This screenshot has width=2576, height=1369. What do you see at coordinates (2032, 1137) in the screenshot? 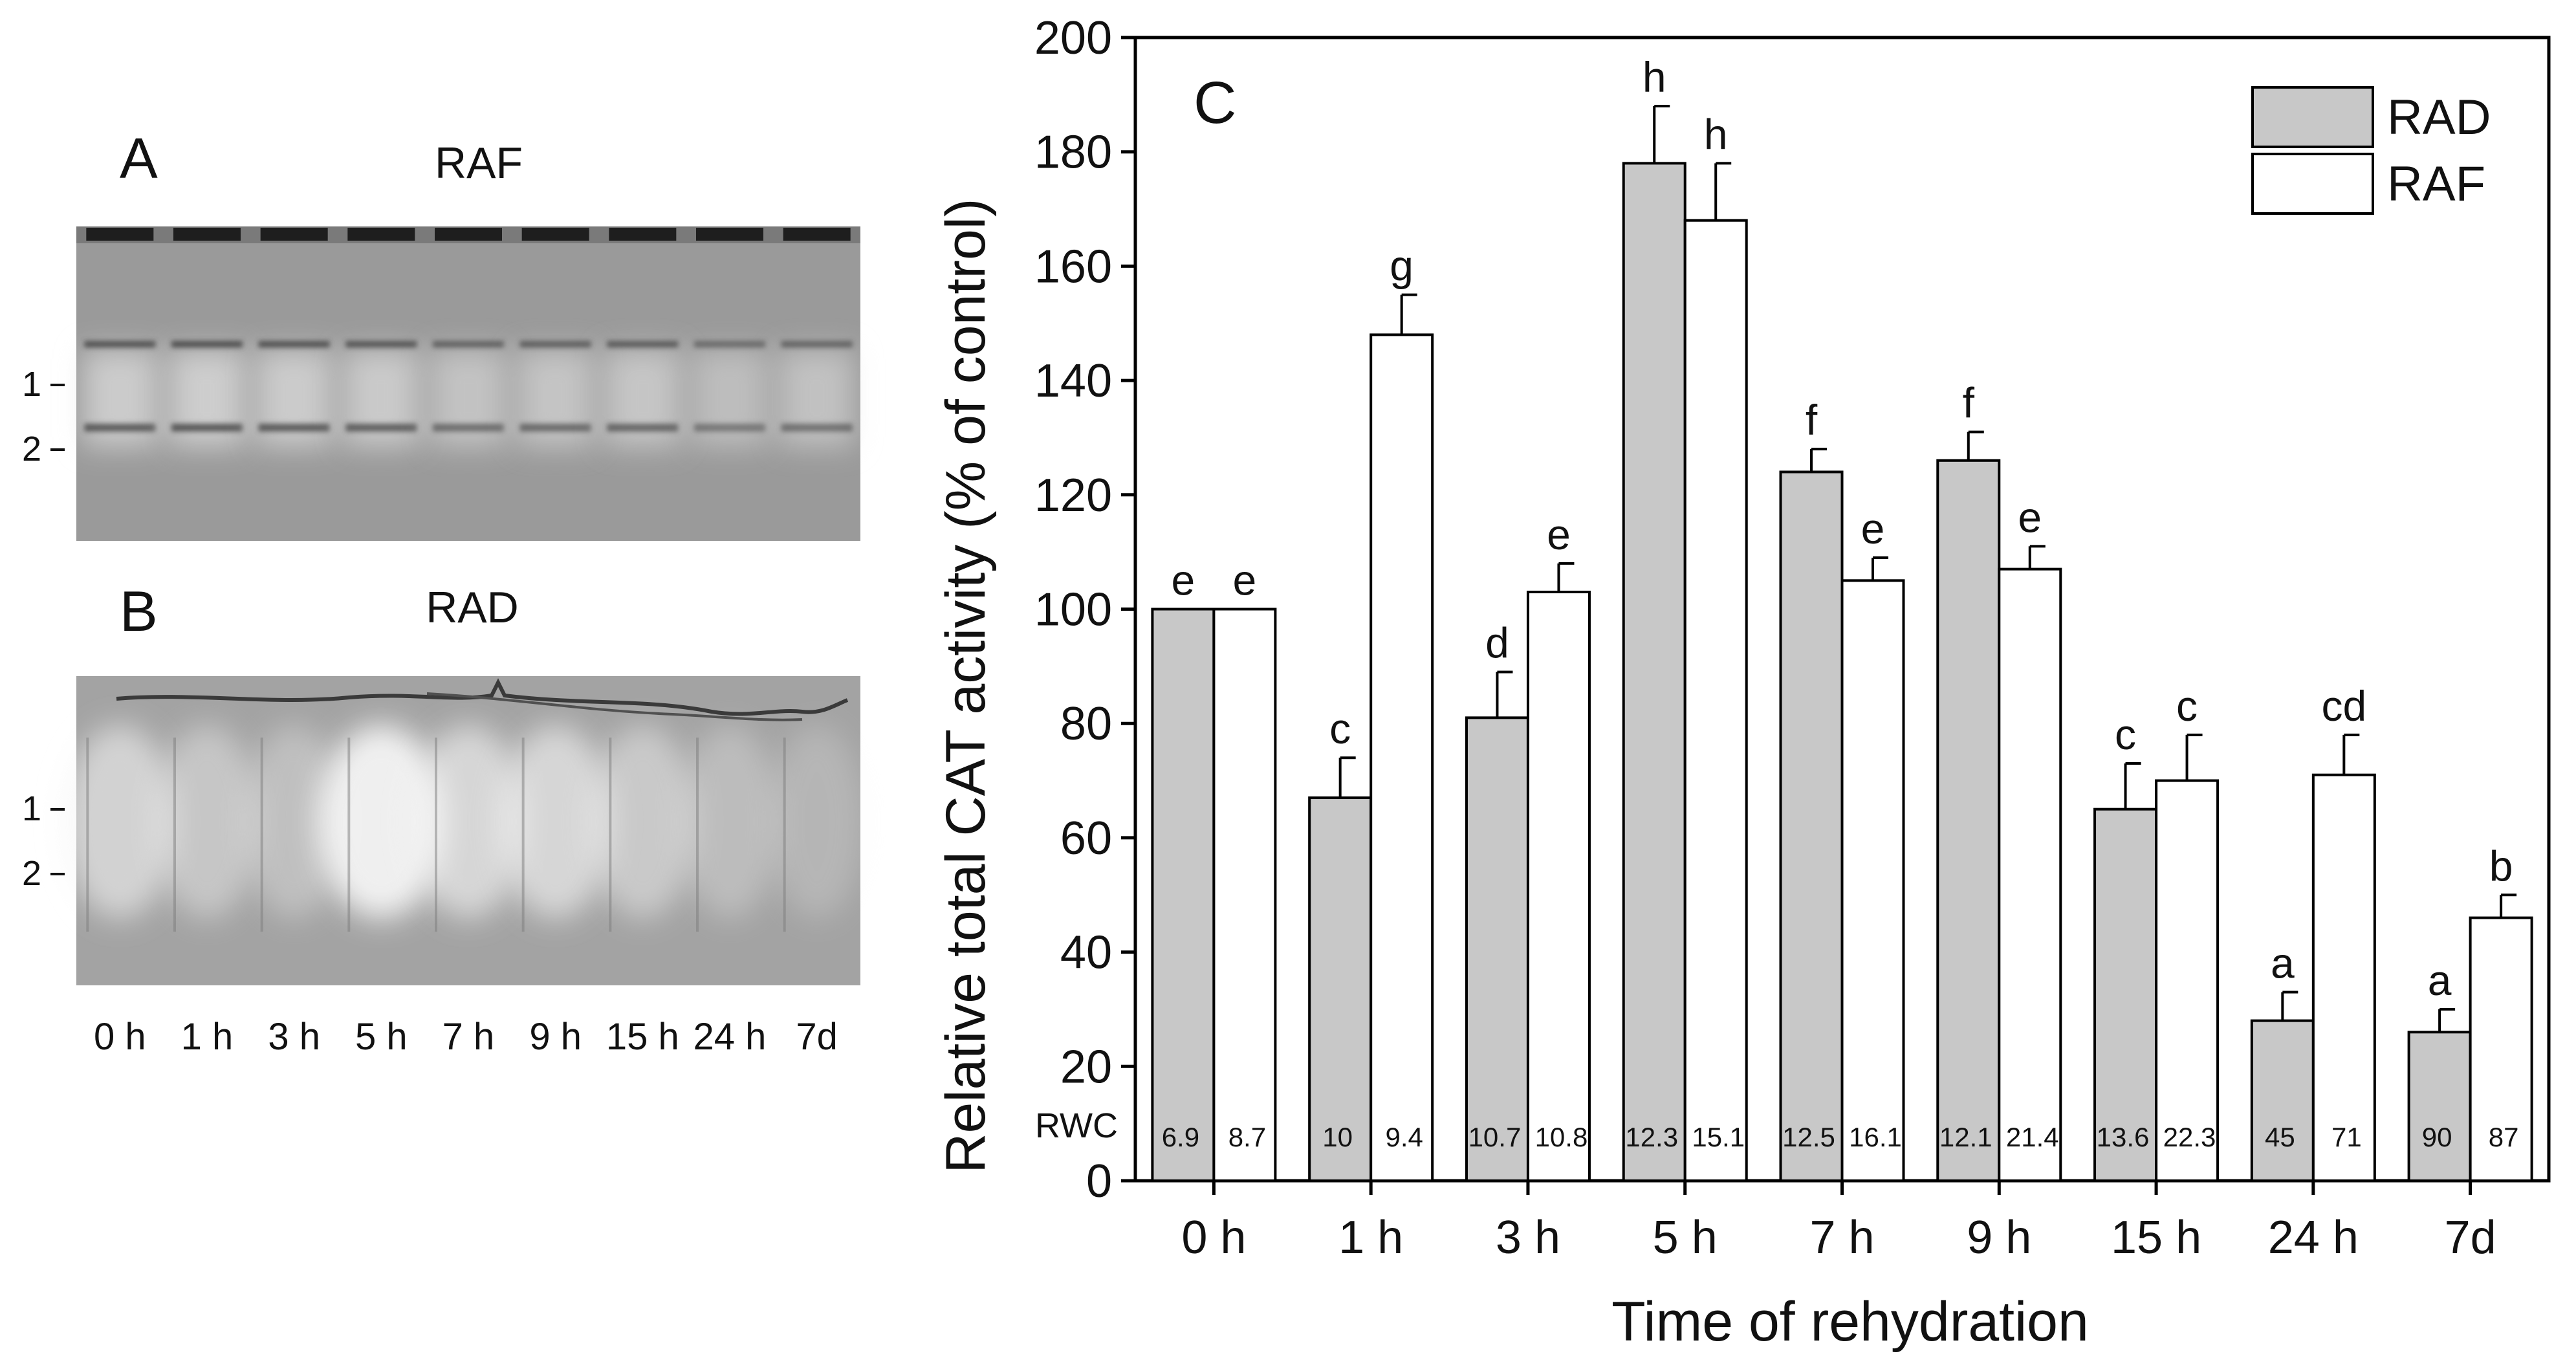
I see `rwc-value: 21.4` at bounding box center [2032, 1137].